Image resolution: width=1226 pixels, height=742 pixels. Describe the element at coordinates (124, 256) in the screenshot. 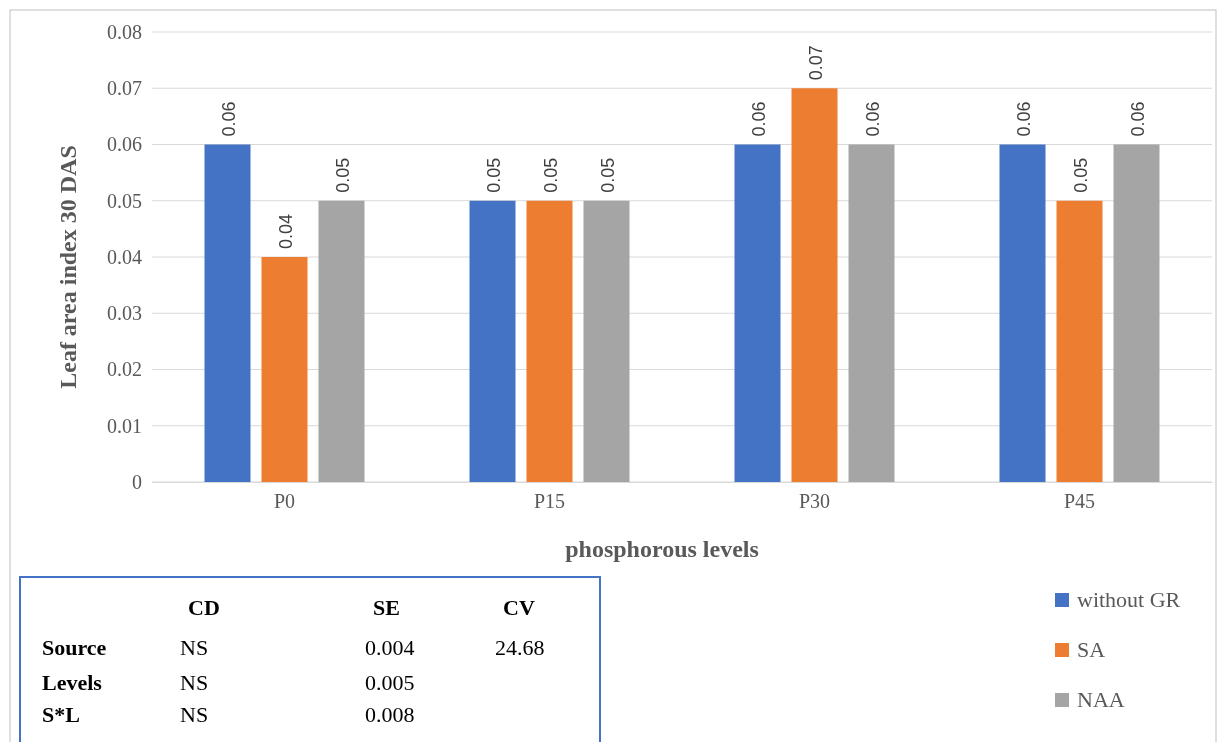

I see `y-tick-label: 0.04` at that location.